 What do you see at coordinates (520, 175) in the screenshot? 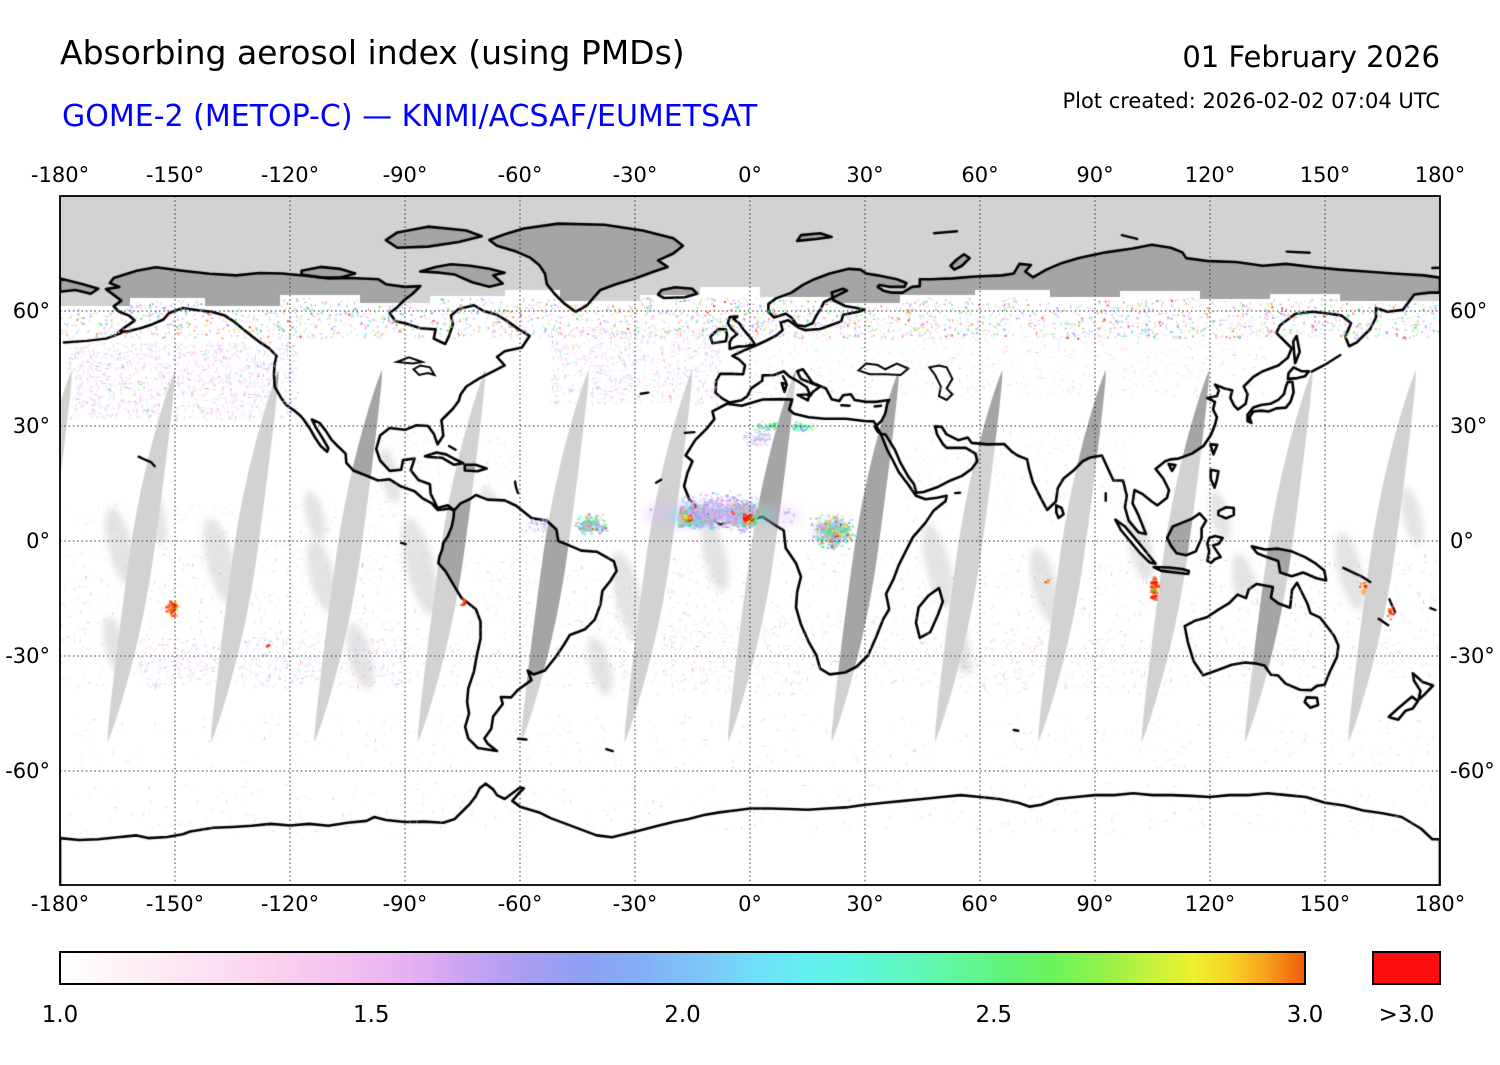
I see `lon-tick-label-top: -60°` at bounding box center [520, 175].